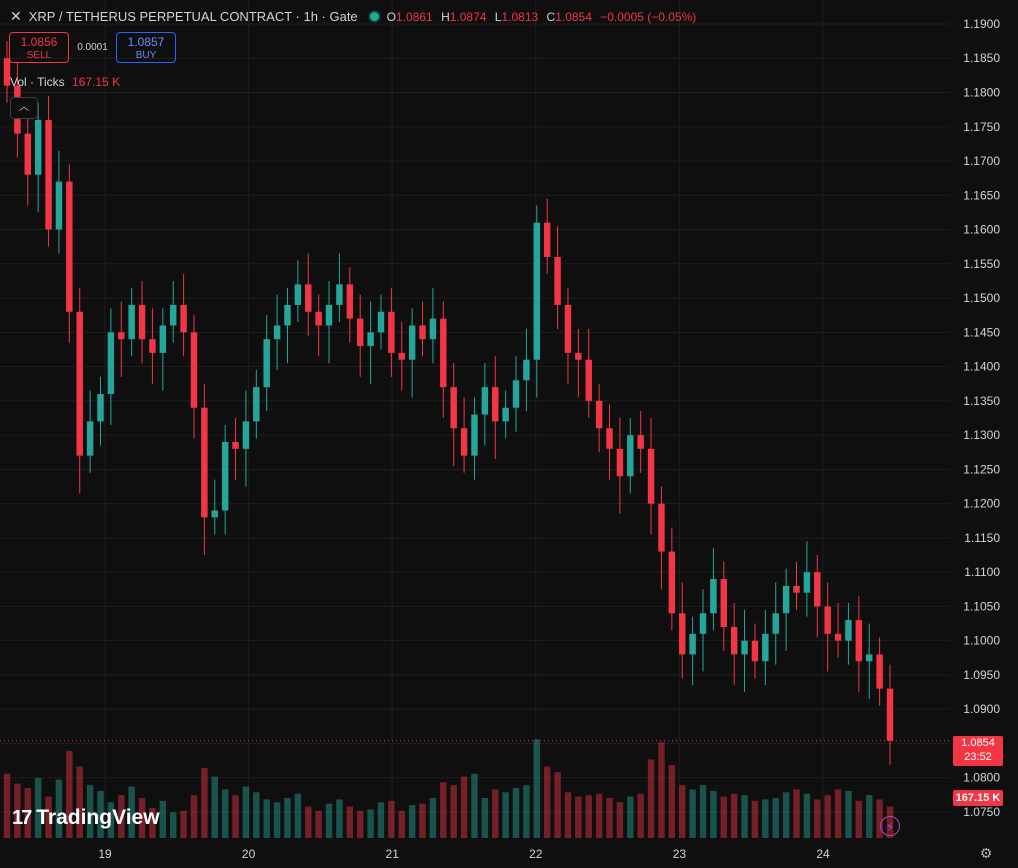 The image size is (1018, 868). Describe the element at coordinates (981, 435) in the screenshot. I see `price-tick-label: 1.1300` at that location.